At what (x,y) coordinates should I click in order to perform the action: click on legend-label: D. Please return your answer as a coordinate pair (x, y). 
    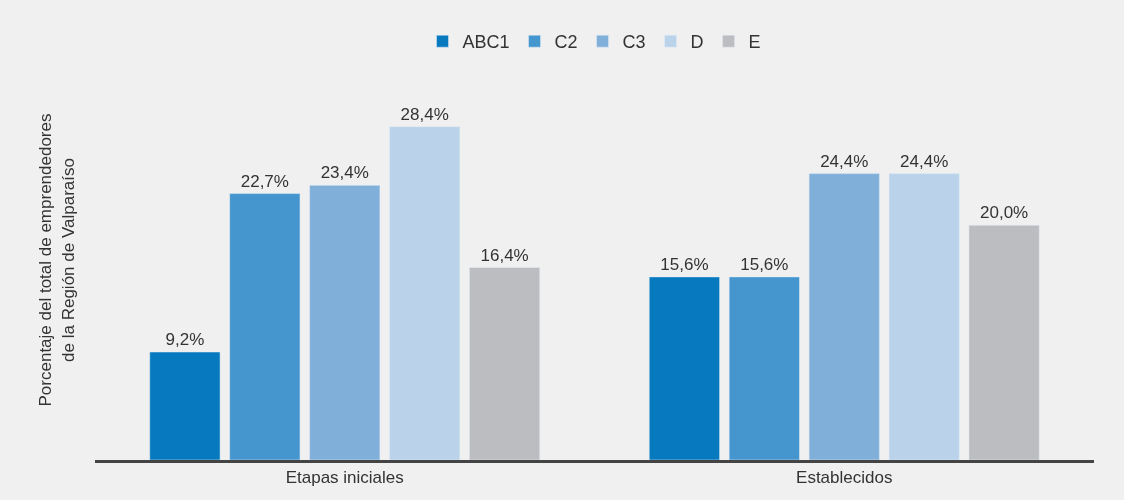
    Looking at the image, I should click on (697, 42).